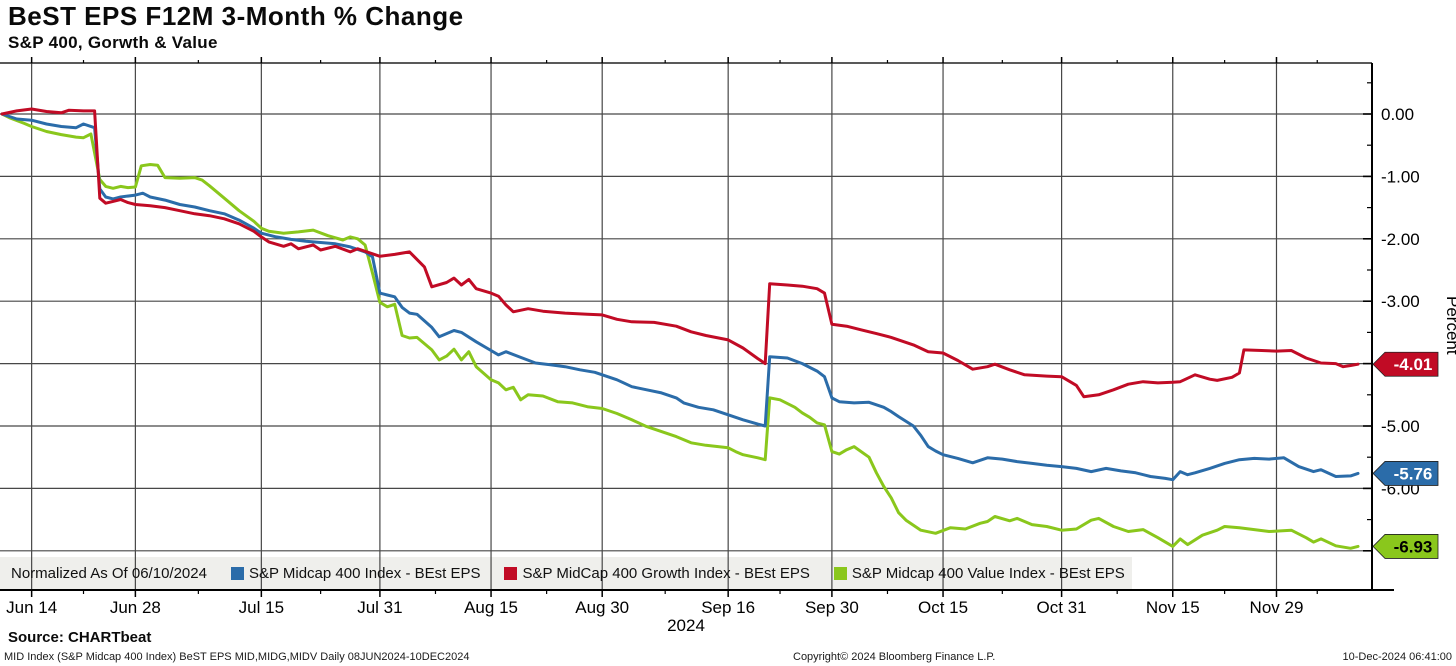 The width and height of the screenshot is (1456, 666). I want to click on legend-item-label: S&P Midcap 400 Index - BEst EPS, so click(364, 573).